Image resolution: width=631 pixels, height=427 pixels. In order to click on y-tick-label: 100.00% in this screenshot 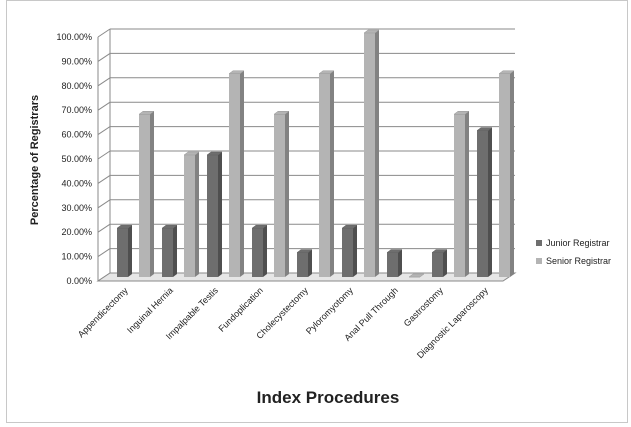, I will do `click(74, 37)`.